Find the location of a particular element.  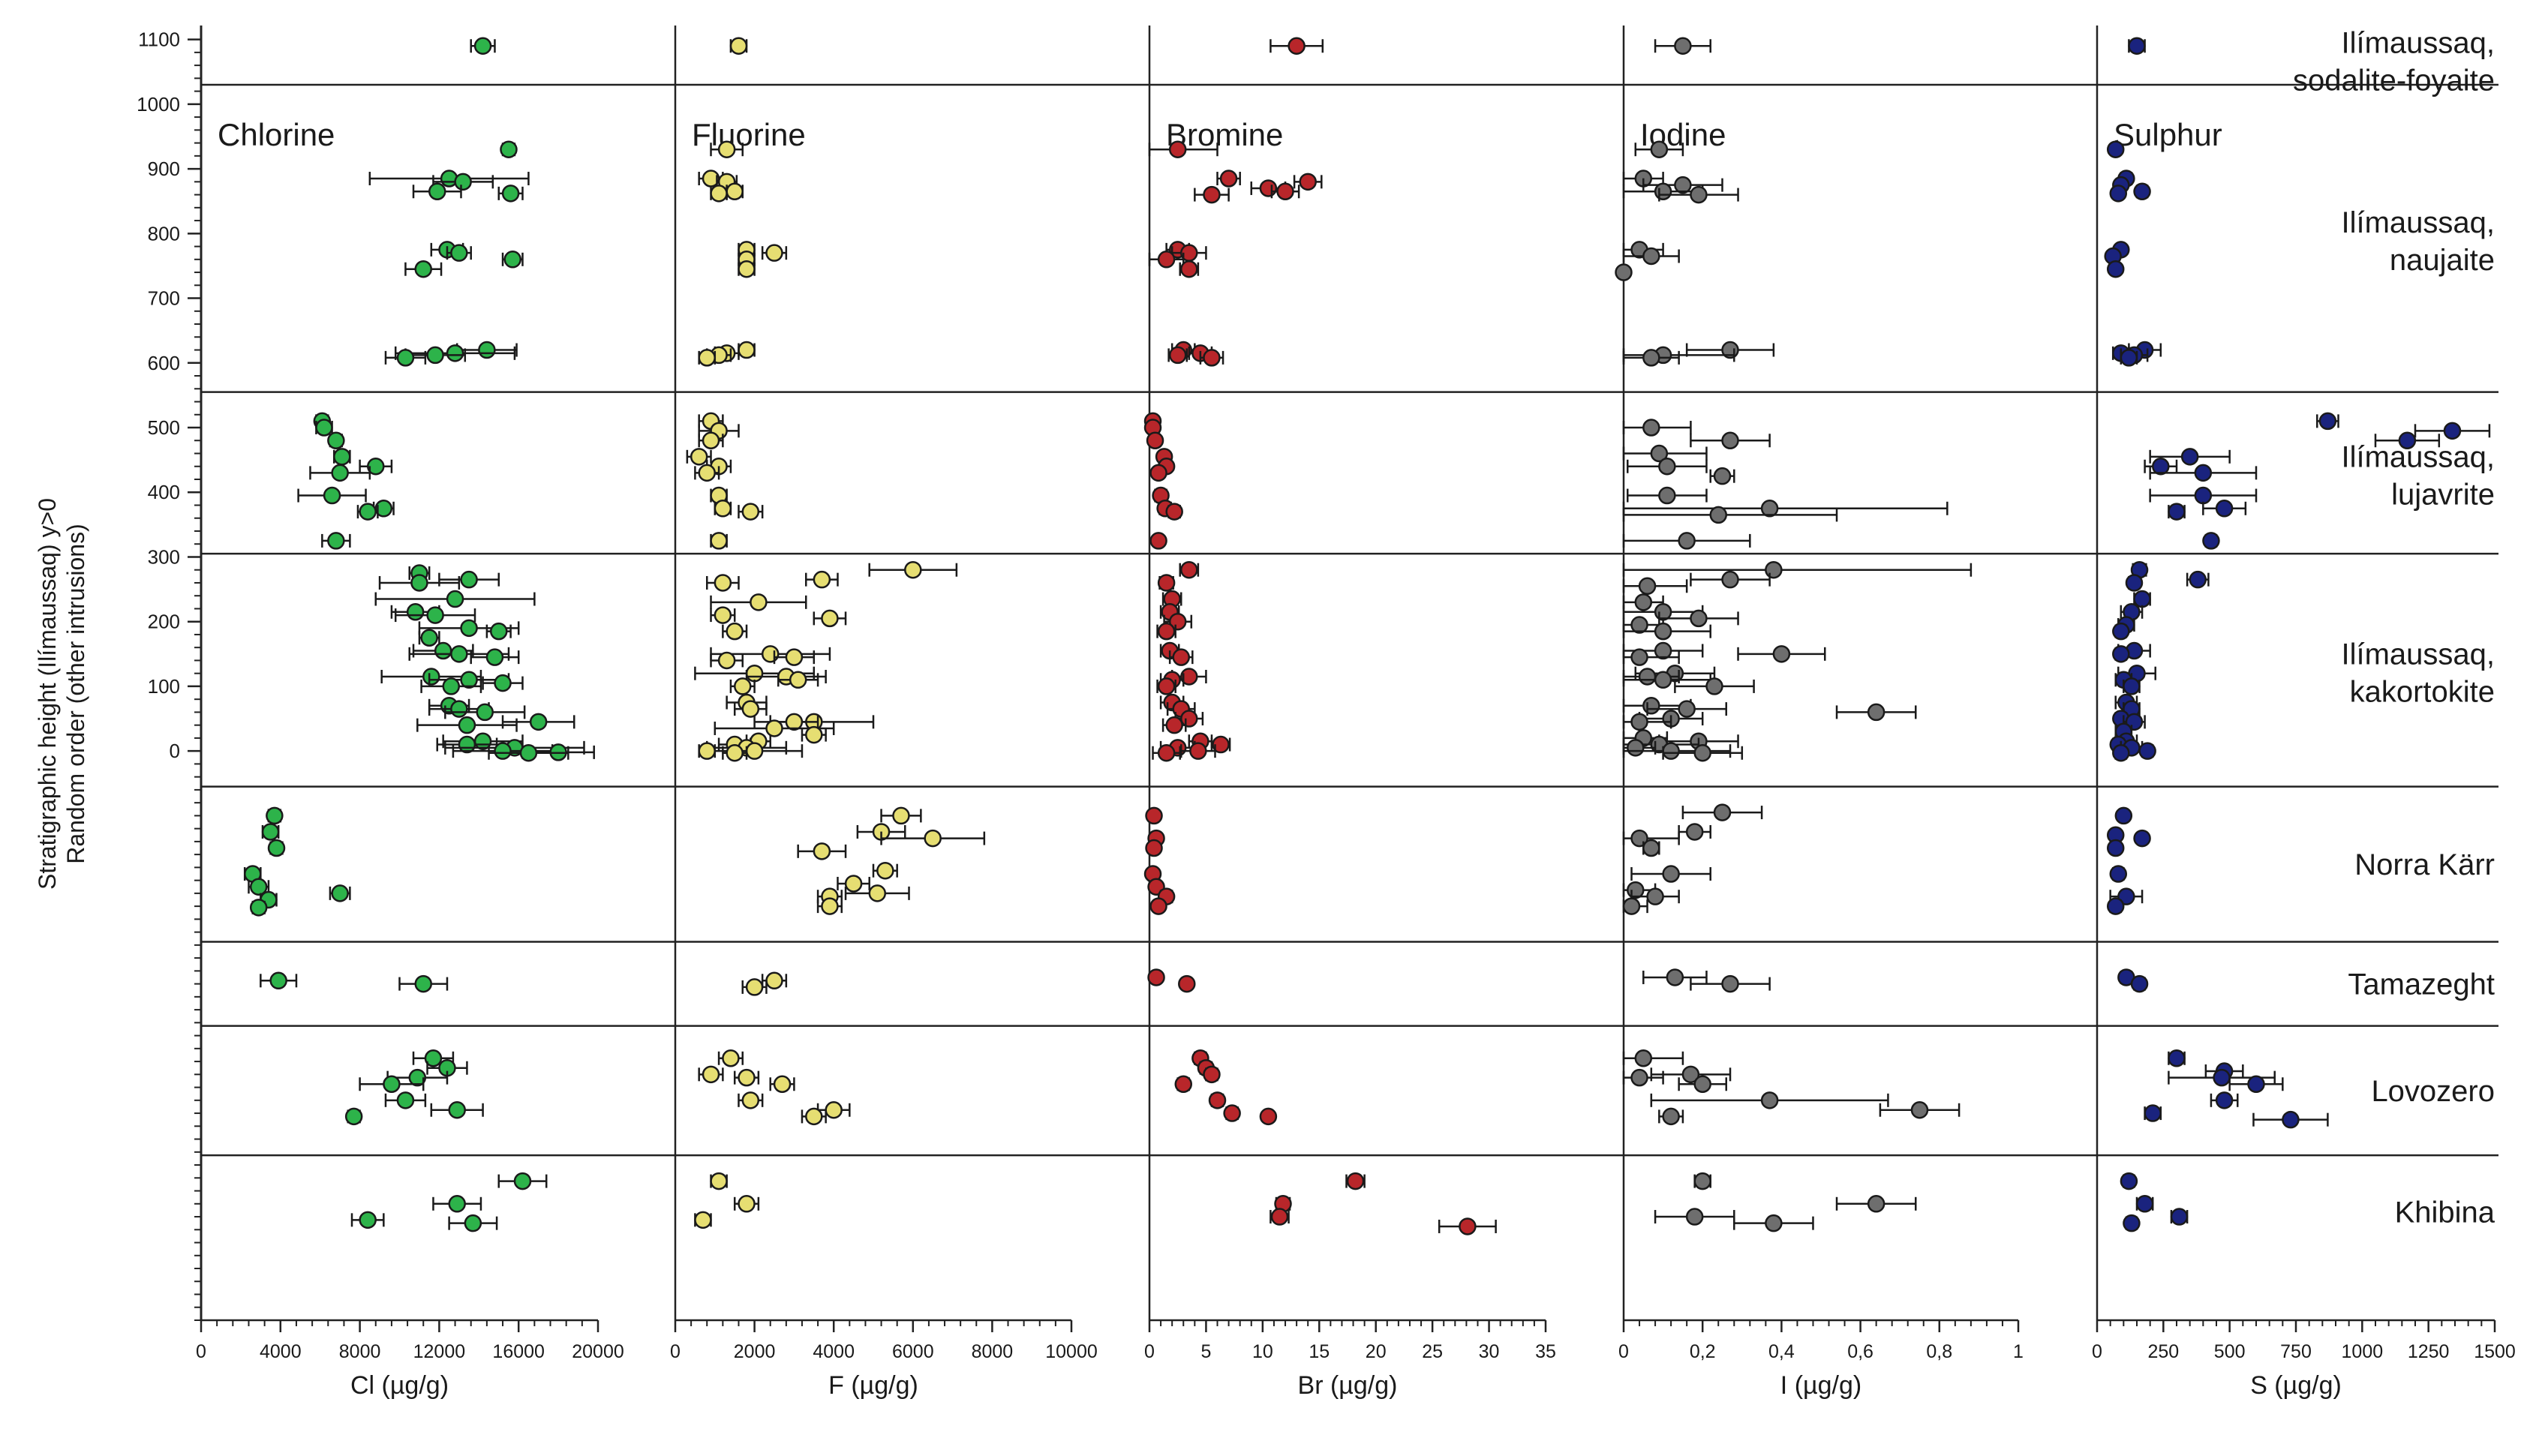

y-tick-label: 900 is located at coordinates (164, 169).